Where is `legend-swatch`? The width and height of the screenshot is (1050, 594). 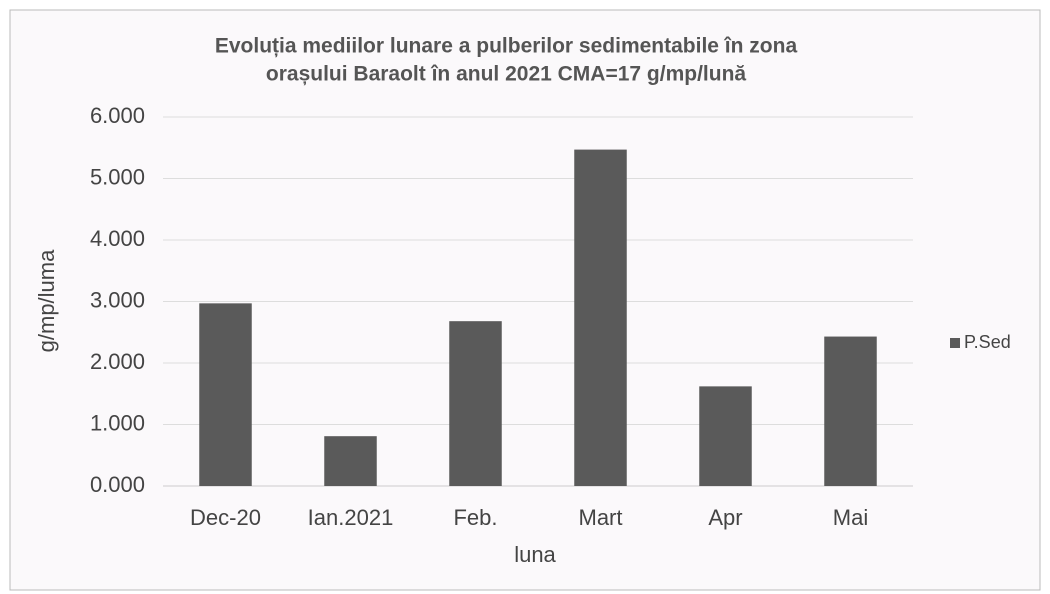
legend-swatch is located at coordinates (955, 343).